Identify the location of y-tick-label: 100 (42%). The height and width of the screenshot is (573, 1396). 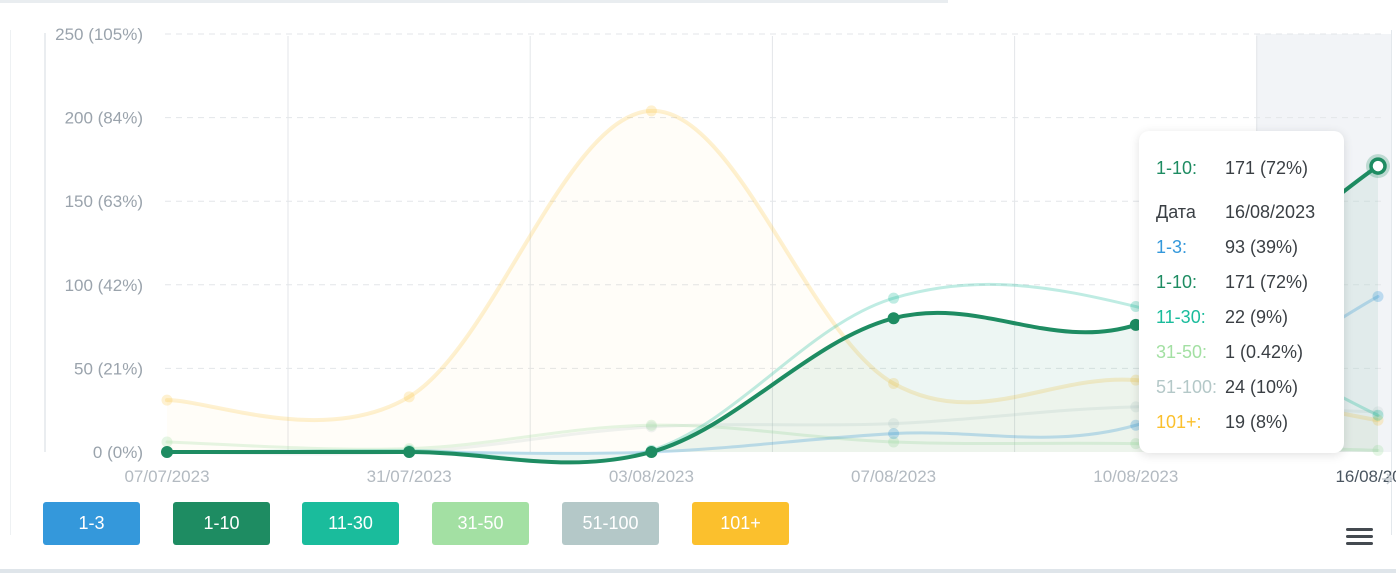
(104, 285).